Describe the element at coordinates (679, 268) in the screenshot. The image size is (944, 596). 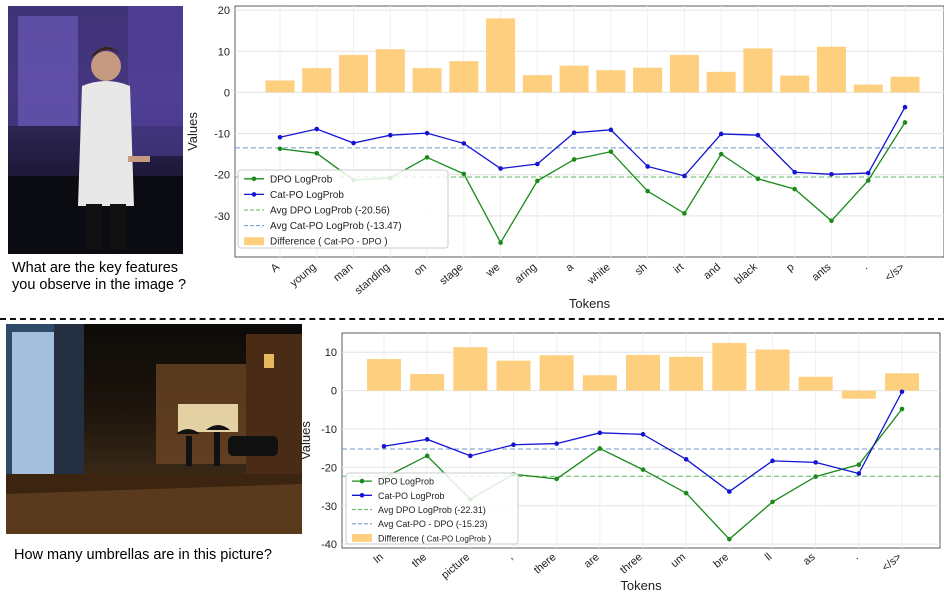
I see `x-tick-label: irt` at that location.